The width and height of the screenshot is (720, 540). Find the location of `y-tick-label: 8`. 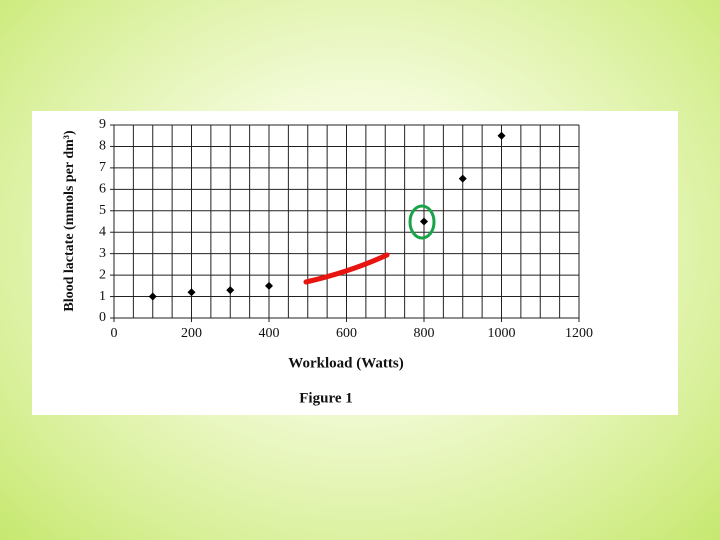

y-tick-label: 8 is located at coordinates (102, 146).